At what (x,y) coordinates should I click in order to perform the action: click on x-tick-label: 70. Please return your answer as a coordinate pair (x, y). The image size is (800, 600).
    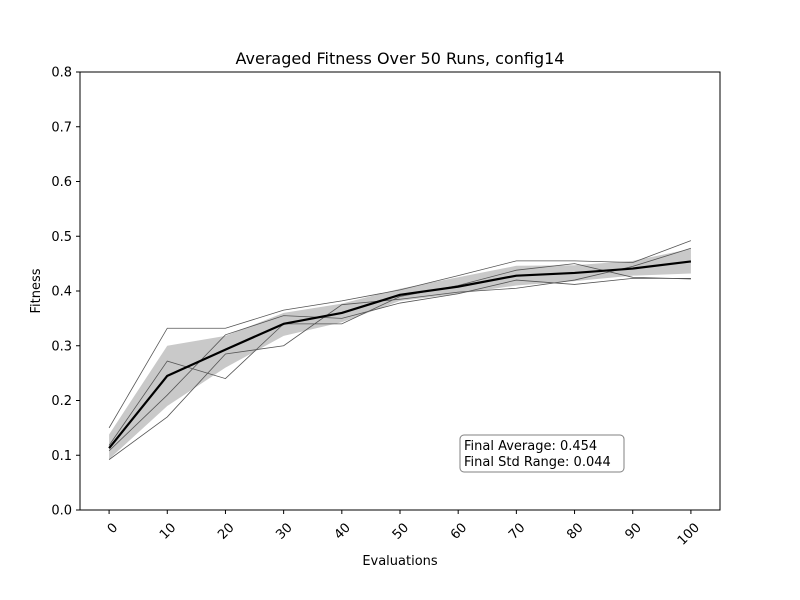
    Looking at the image, I should click on (517, 531).